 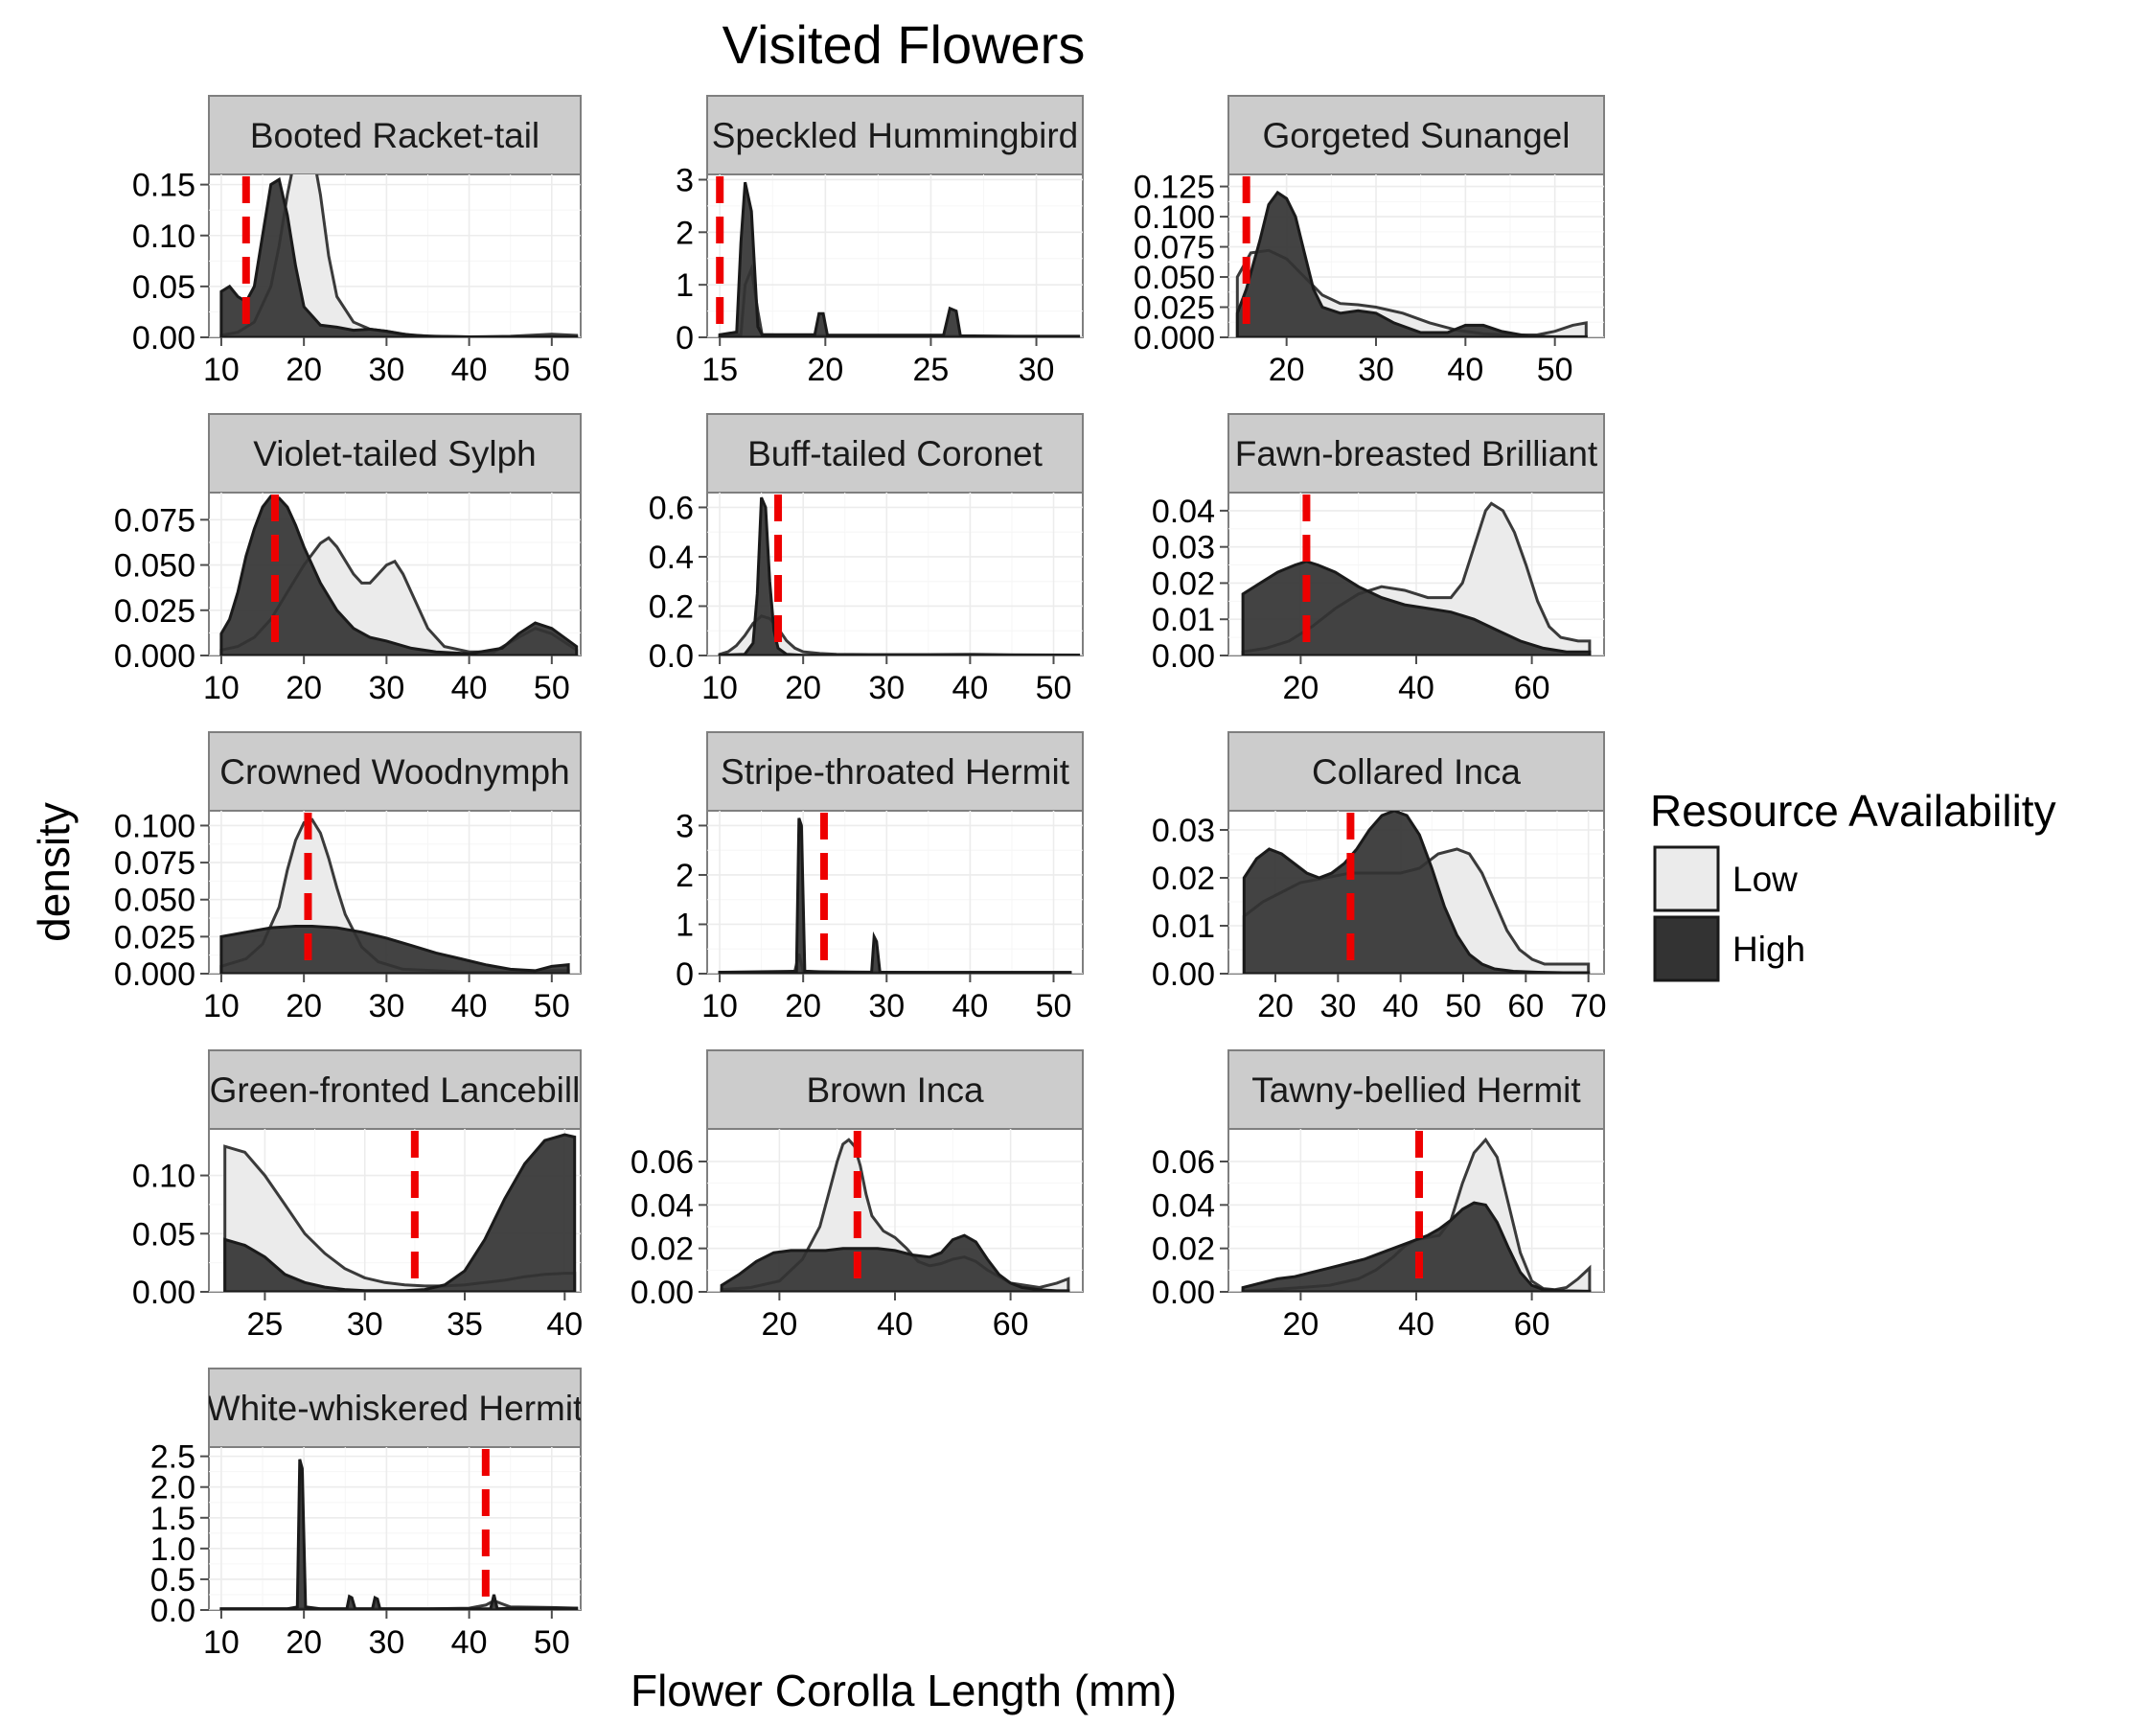 I want to click on strip-label-buff-tailed-coronet: Buff-tailed Coronet, so click(x=896, y=453).